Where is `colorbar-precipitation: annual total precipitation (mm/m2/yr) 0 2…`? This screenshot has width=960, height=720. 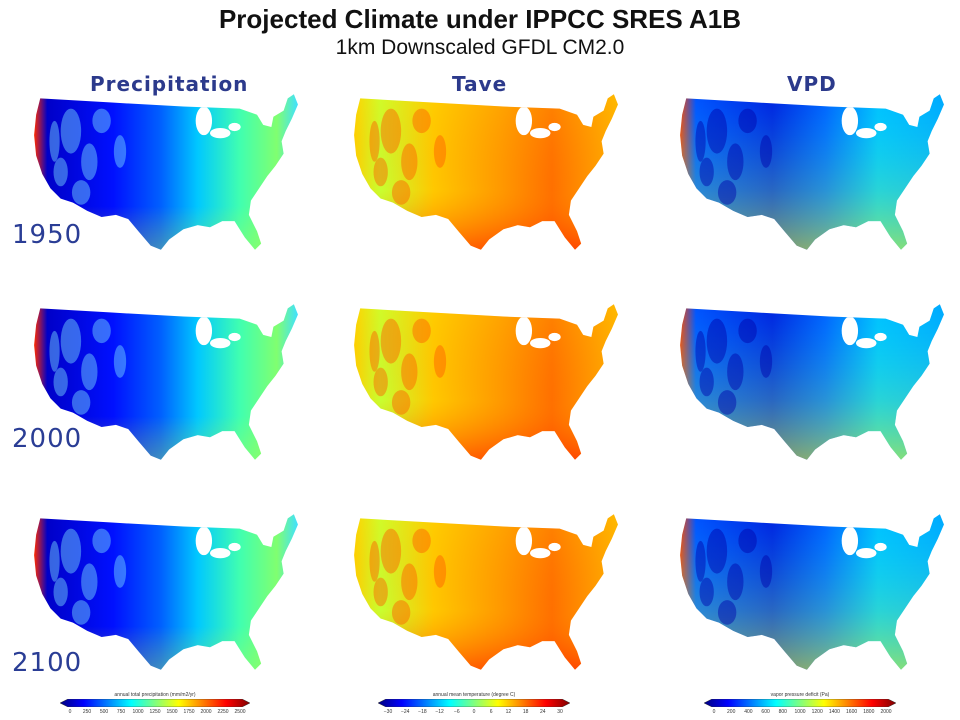 colorbar-precipitation: annual total precipitation (mm/m2/yr) 0 2… is located at coordinates (155, 705).